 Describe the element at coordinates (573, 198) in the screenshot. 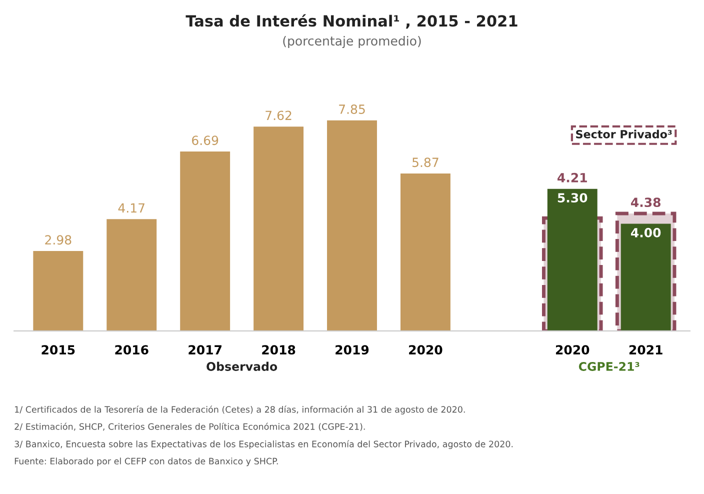

I see `data-label: 5.30` at that location.